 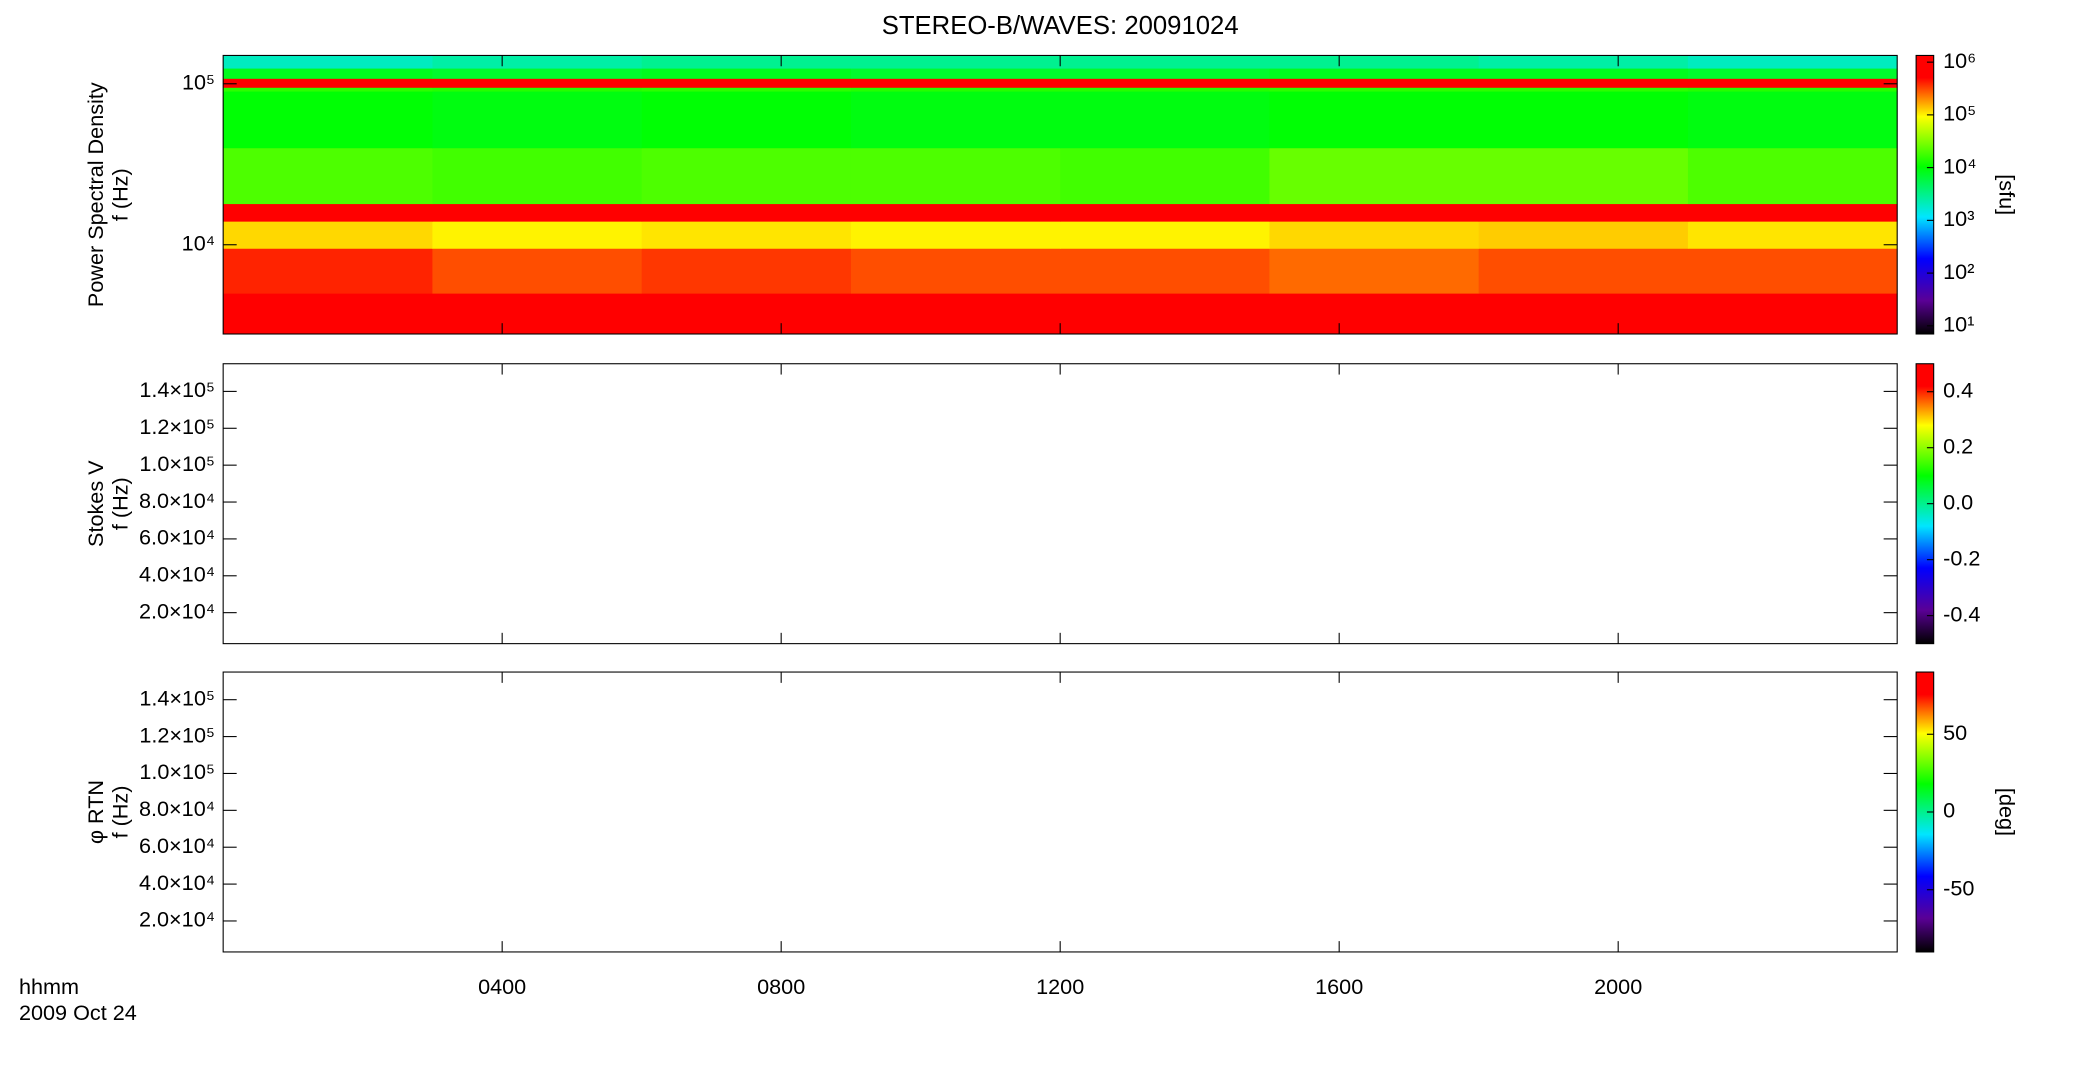 What do you see at coordinates (119, 503) in the screenshot?
I see `y-axis-label: f (Hz)` at bounding box center [119, 503].